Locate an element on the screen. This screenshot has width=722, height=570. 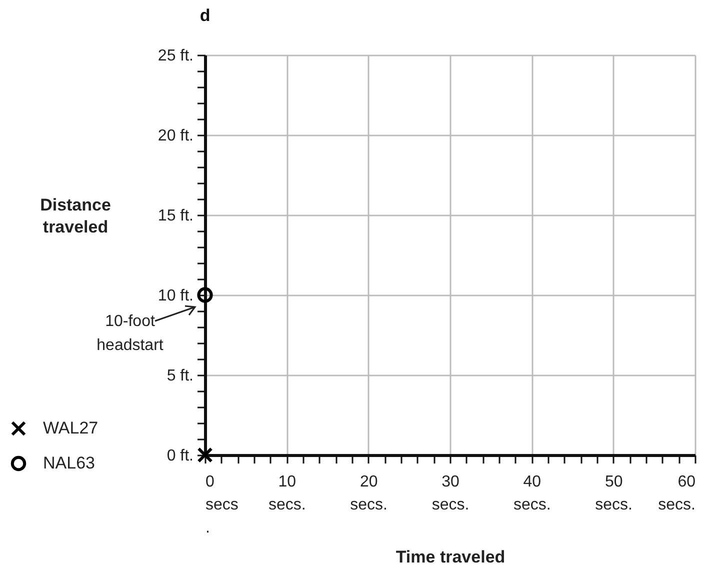
y-tick-label: 15 ft. is located at coordinates (176, 216).